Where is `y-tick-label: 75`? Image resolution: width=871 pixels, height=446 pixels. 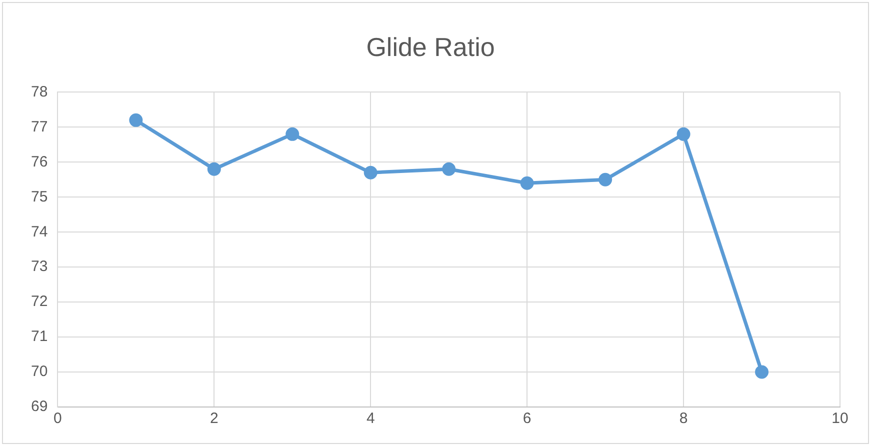
y-tick-label: 75 is located at coordinates (39, 197).